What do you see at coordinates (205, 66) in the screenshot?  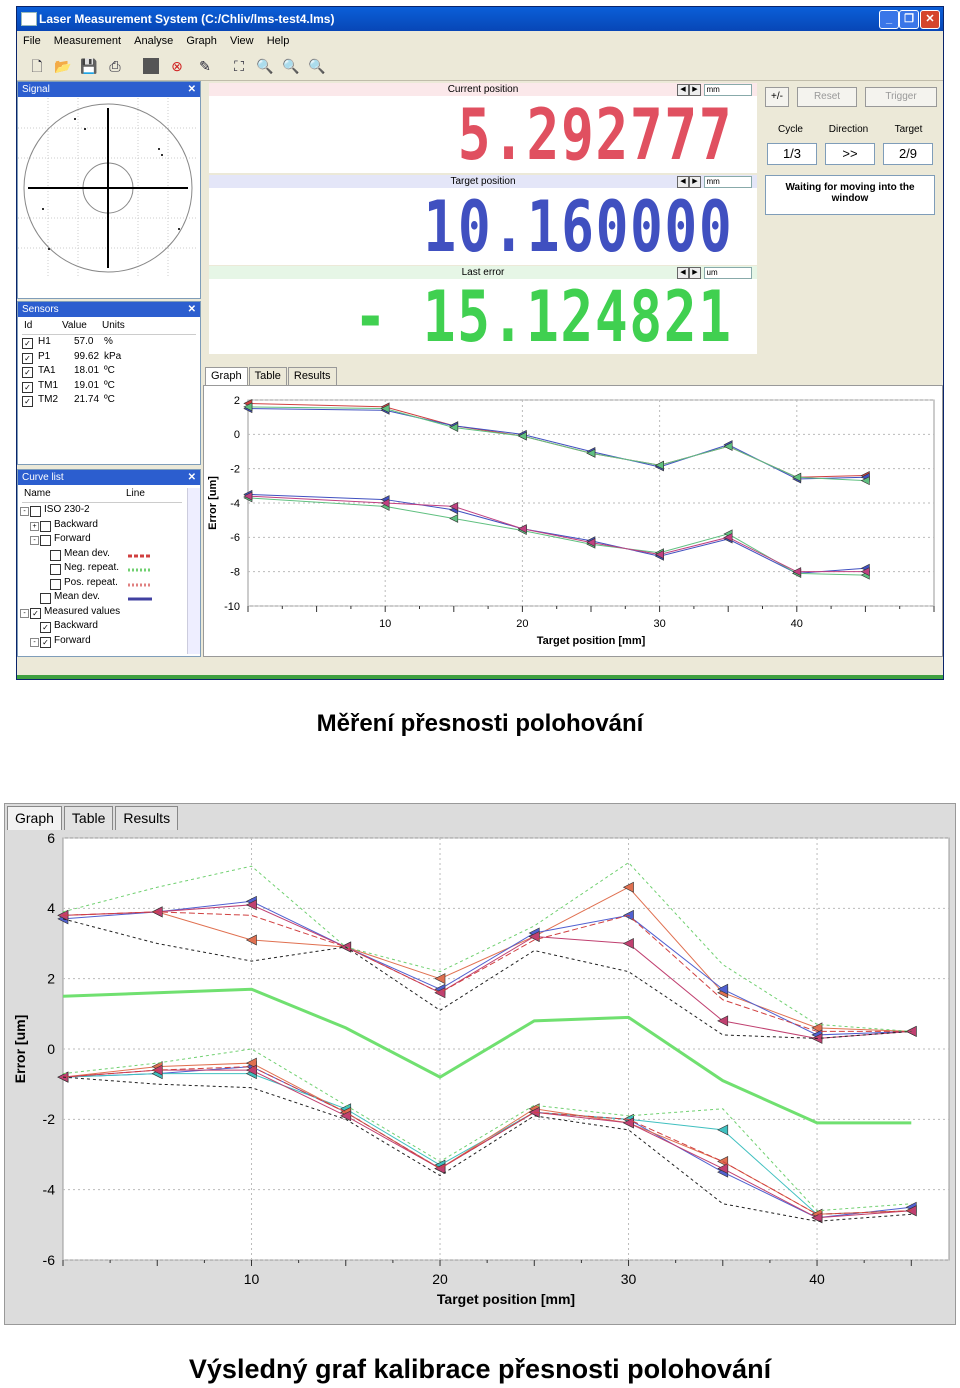 I see `edit-icon: ✎` at bounding box center [205, 66].